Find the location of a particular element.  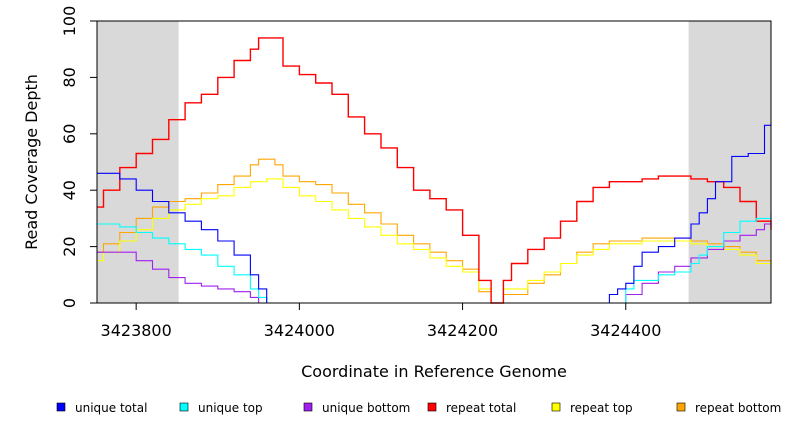

y-axis-title: Read Coverage Depth is located at coordinates (31, 162).